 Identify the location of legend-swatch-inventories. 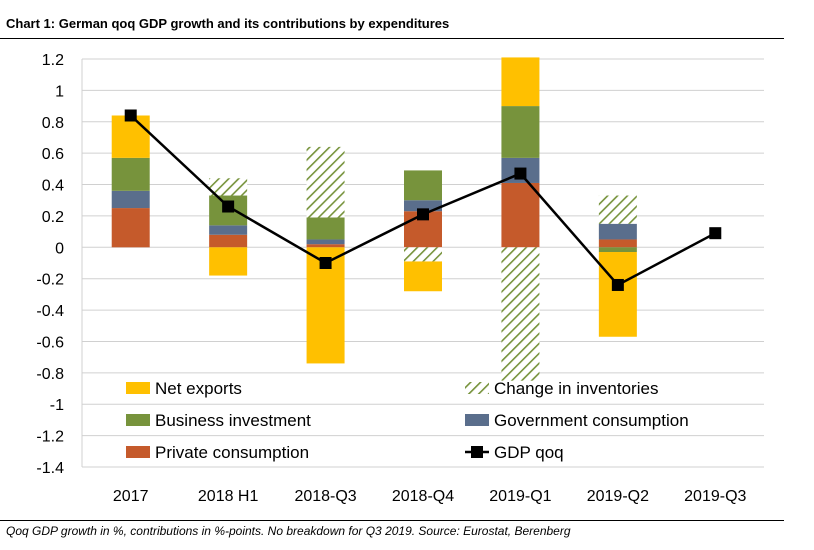
(477, 388).